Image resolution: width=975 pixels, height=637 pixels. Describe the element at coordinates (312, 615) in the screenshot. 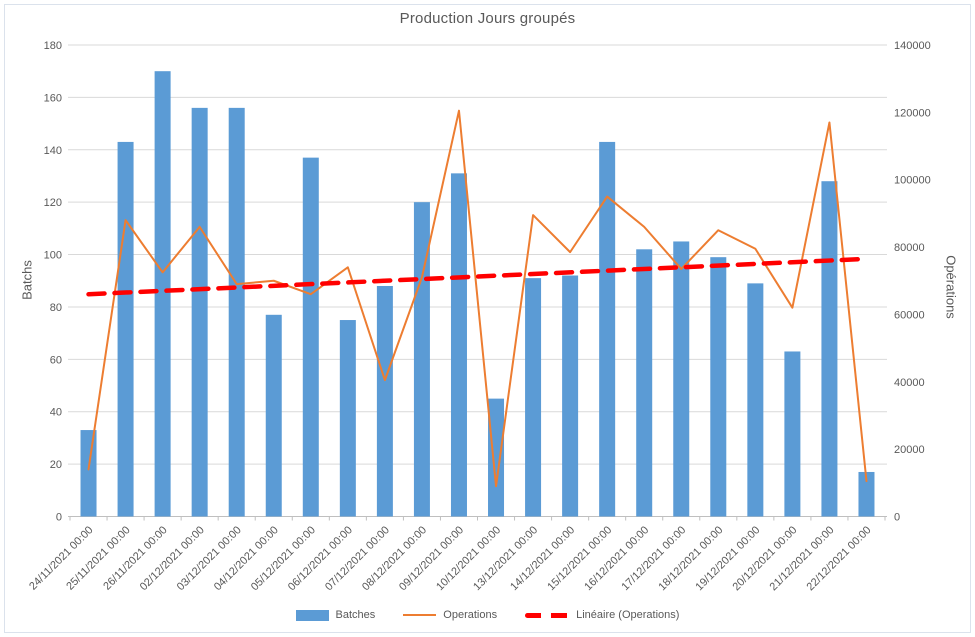

I see `batches-swatch-icon` at that location.